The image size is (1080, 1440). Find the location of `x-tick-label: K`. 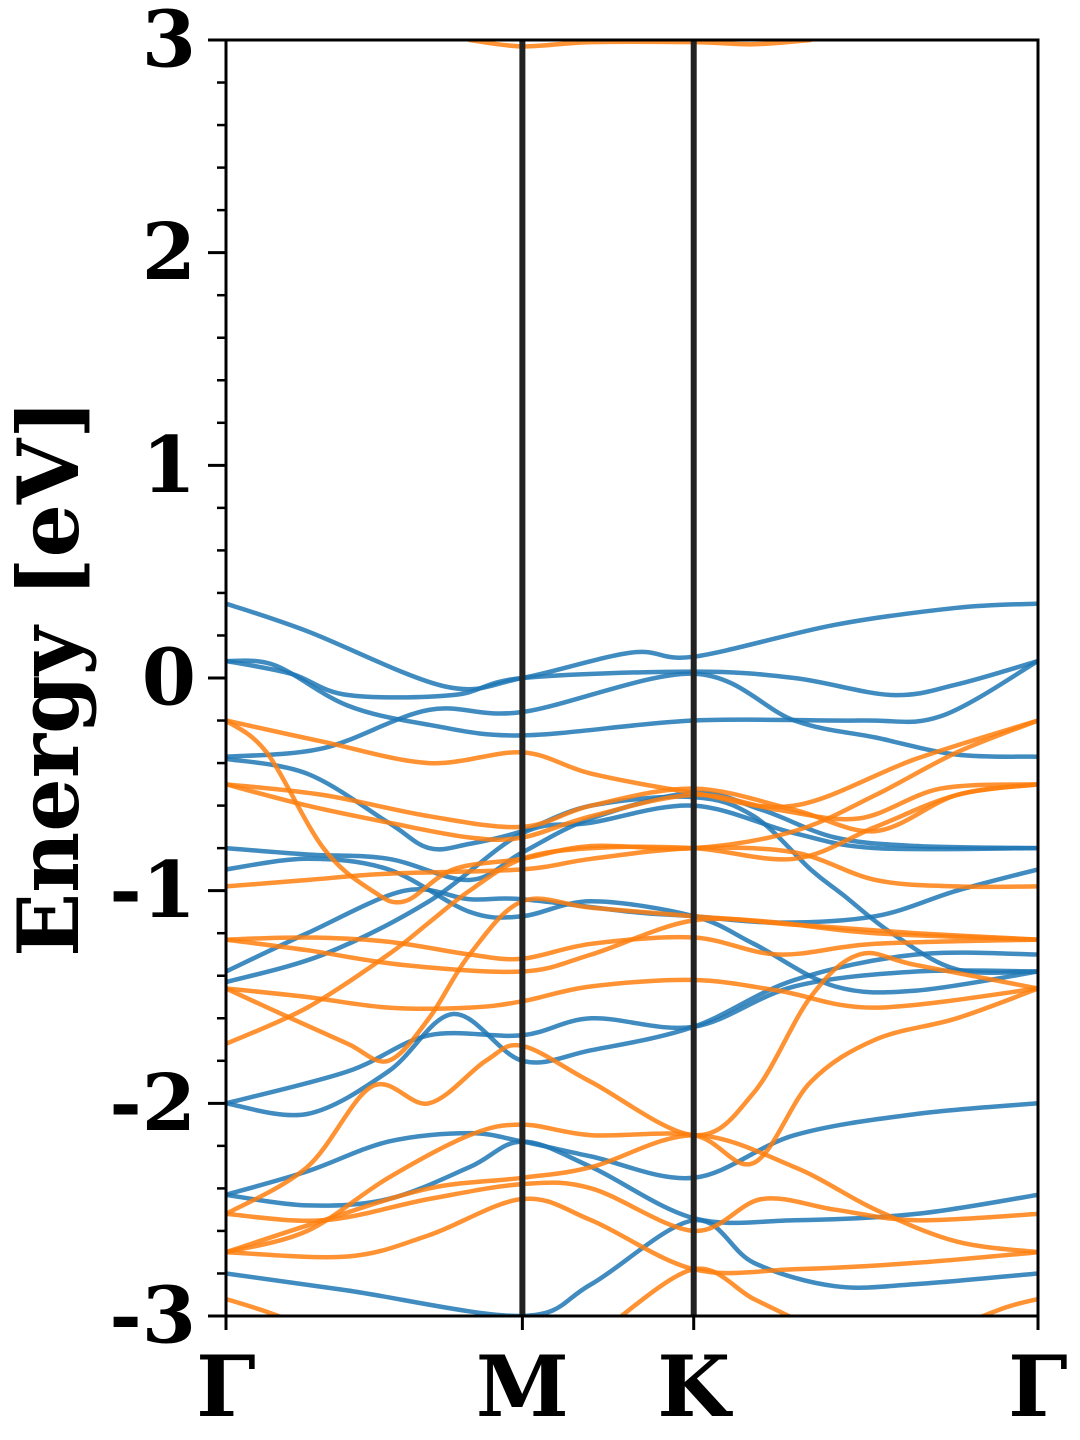

x-tick-label: K is located at coordinates (695, 1386).